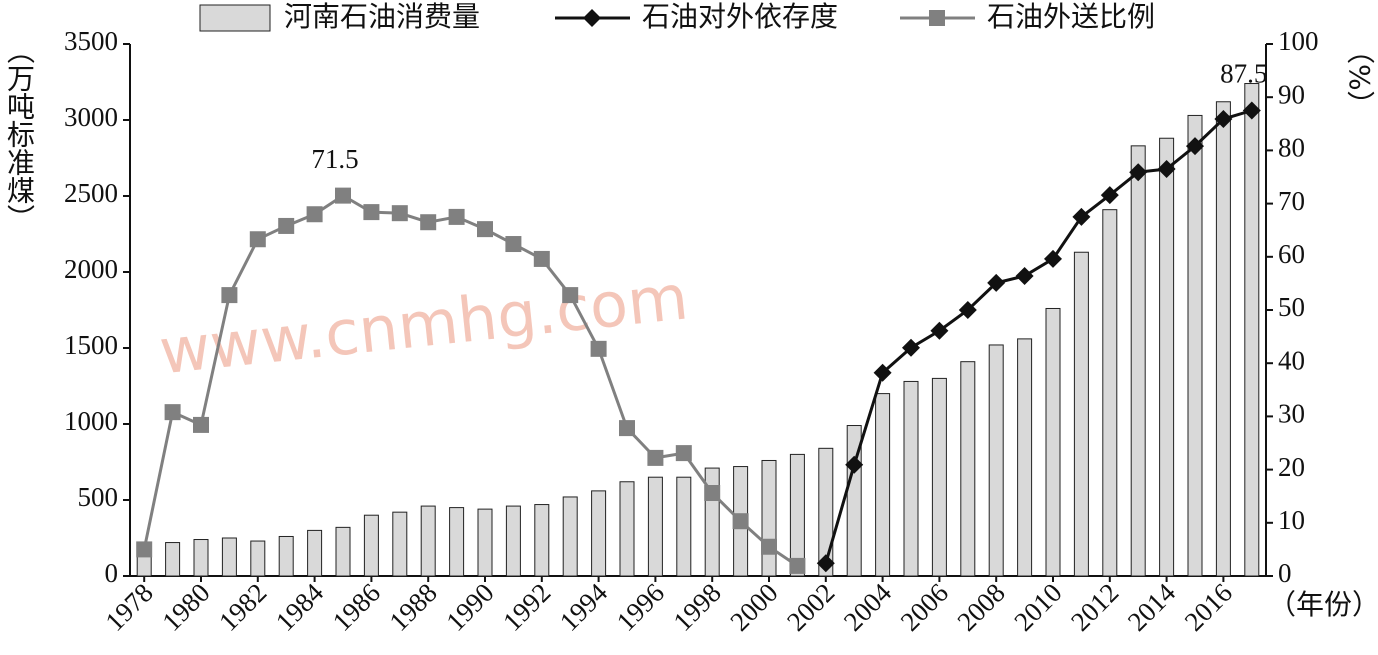 Image resolution: width=1378 pixels, height=655 pixels. I want to click on y2-axis-title: （%）, so click(1359, 77).